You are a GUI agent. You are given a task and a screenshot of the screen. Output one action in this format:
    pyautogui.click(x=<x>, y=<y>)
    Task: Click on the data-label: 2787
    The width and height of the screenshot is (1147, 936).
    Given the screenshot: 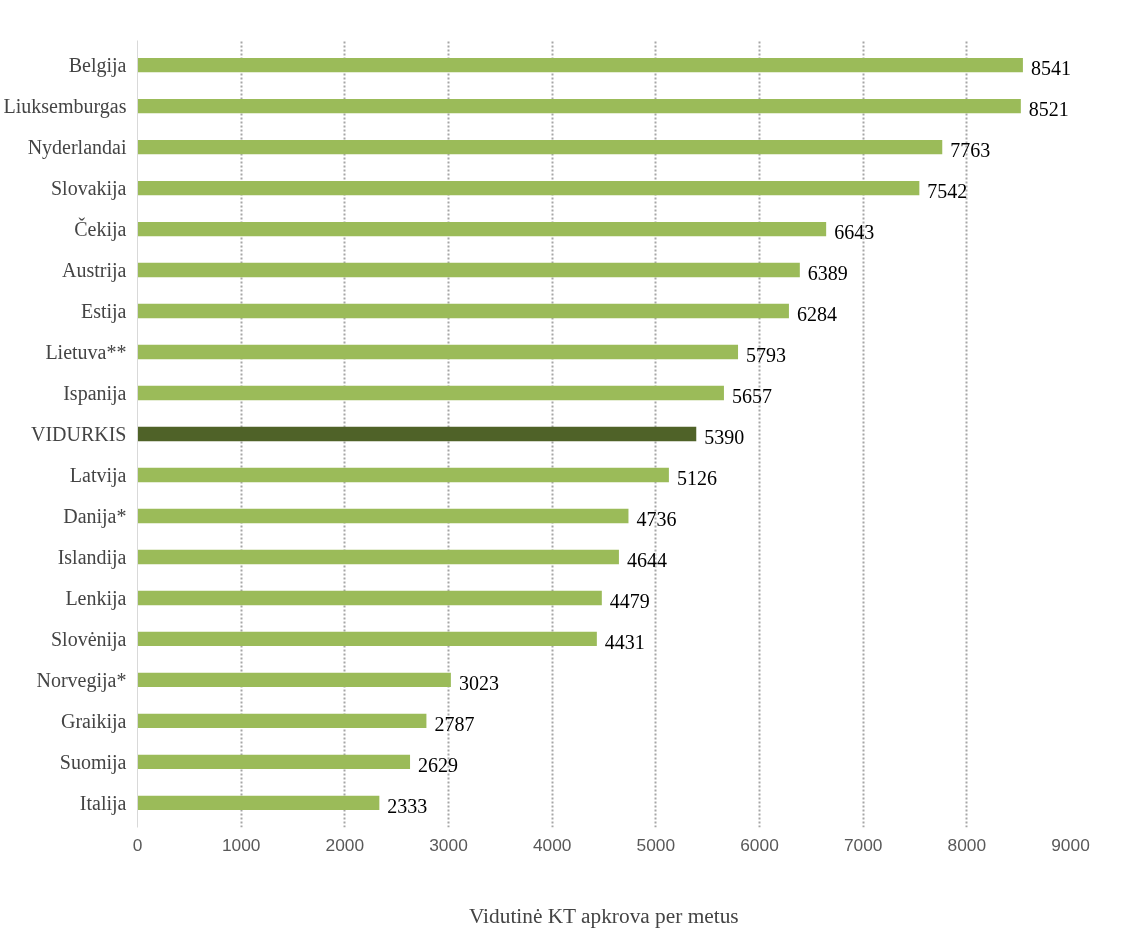 What is the action you would take?
    pyautogui.click(x=454, y=723)
    